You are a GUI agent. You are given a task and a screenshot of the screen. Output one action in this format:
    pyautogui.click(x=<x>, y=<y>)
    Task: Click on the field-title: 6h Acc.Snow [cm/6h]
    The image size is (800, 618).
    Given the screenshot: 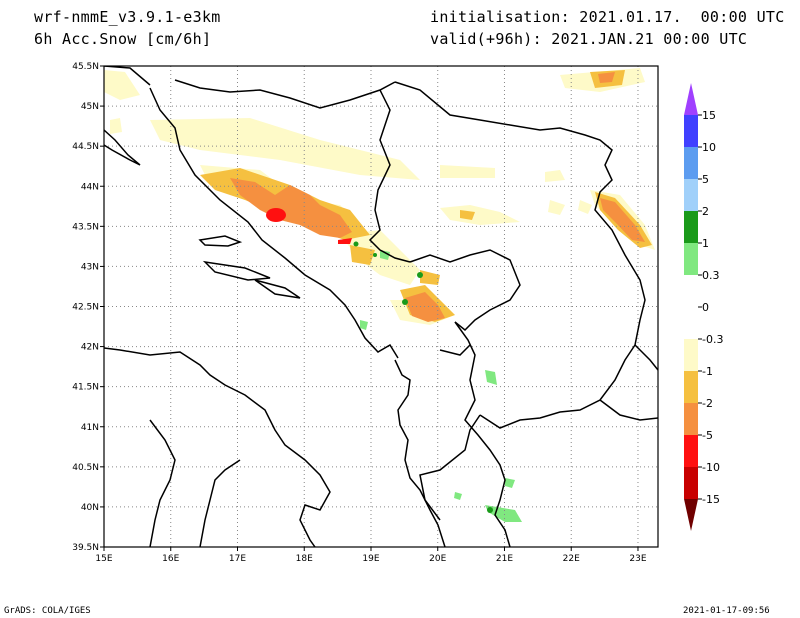 What is the action you would take?
    pyautogui.click(x=123, y=39)
    